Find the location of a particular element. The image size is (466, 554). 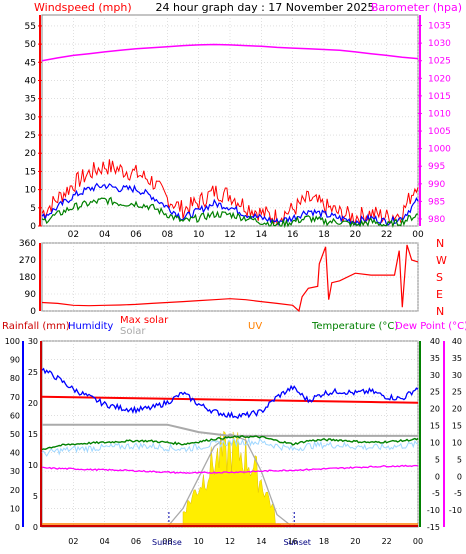

dew-point-axis-title: Dew Point (°C) is located at coordinates (430, 326).